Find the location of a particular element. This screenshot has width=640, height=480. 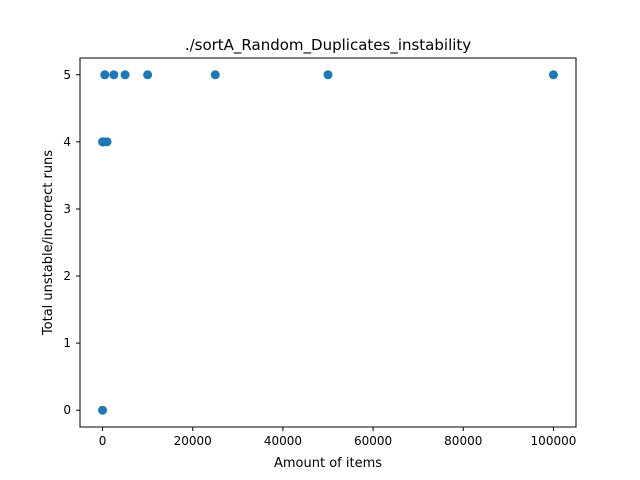

x-tick-label: 0 is located at coordinates (103, 441).